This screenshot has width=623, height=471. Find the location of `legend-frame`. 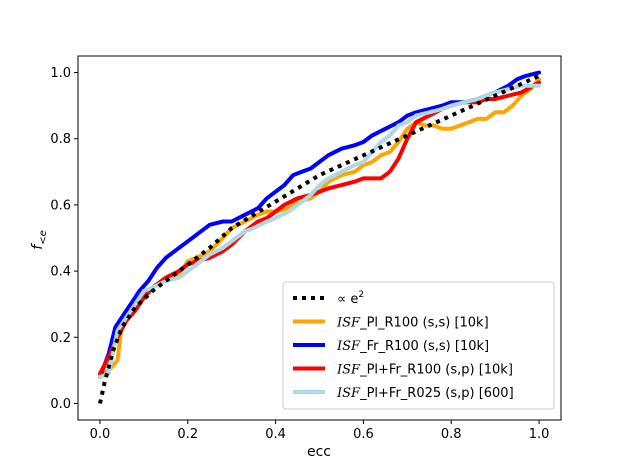

legend-frame is located at coordinates (418, 345).